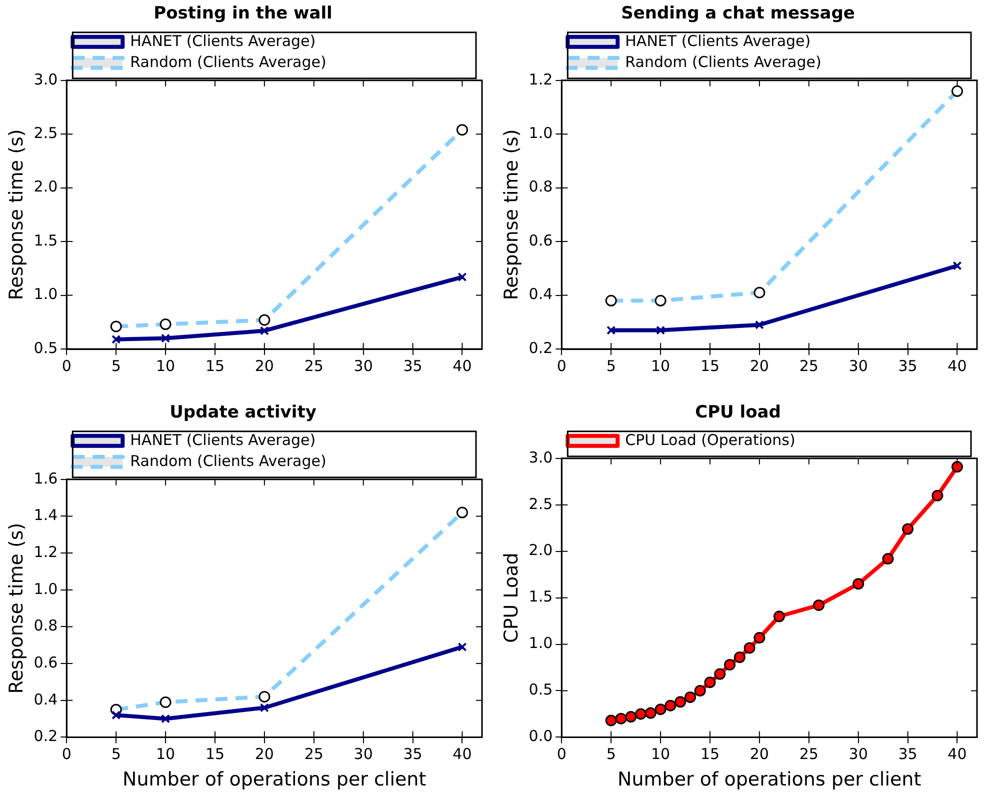 Image resolution: width=989 pixels, height=798 pixels. I want to click on y-tick-label: 0.4, so click(46, 699).